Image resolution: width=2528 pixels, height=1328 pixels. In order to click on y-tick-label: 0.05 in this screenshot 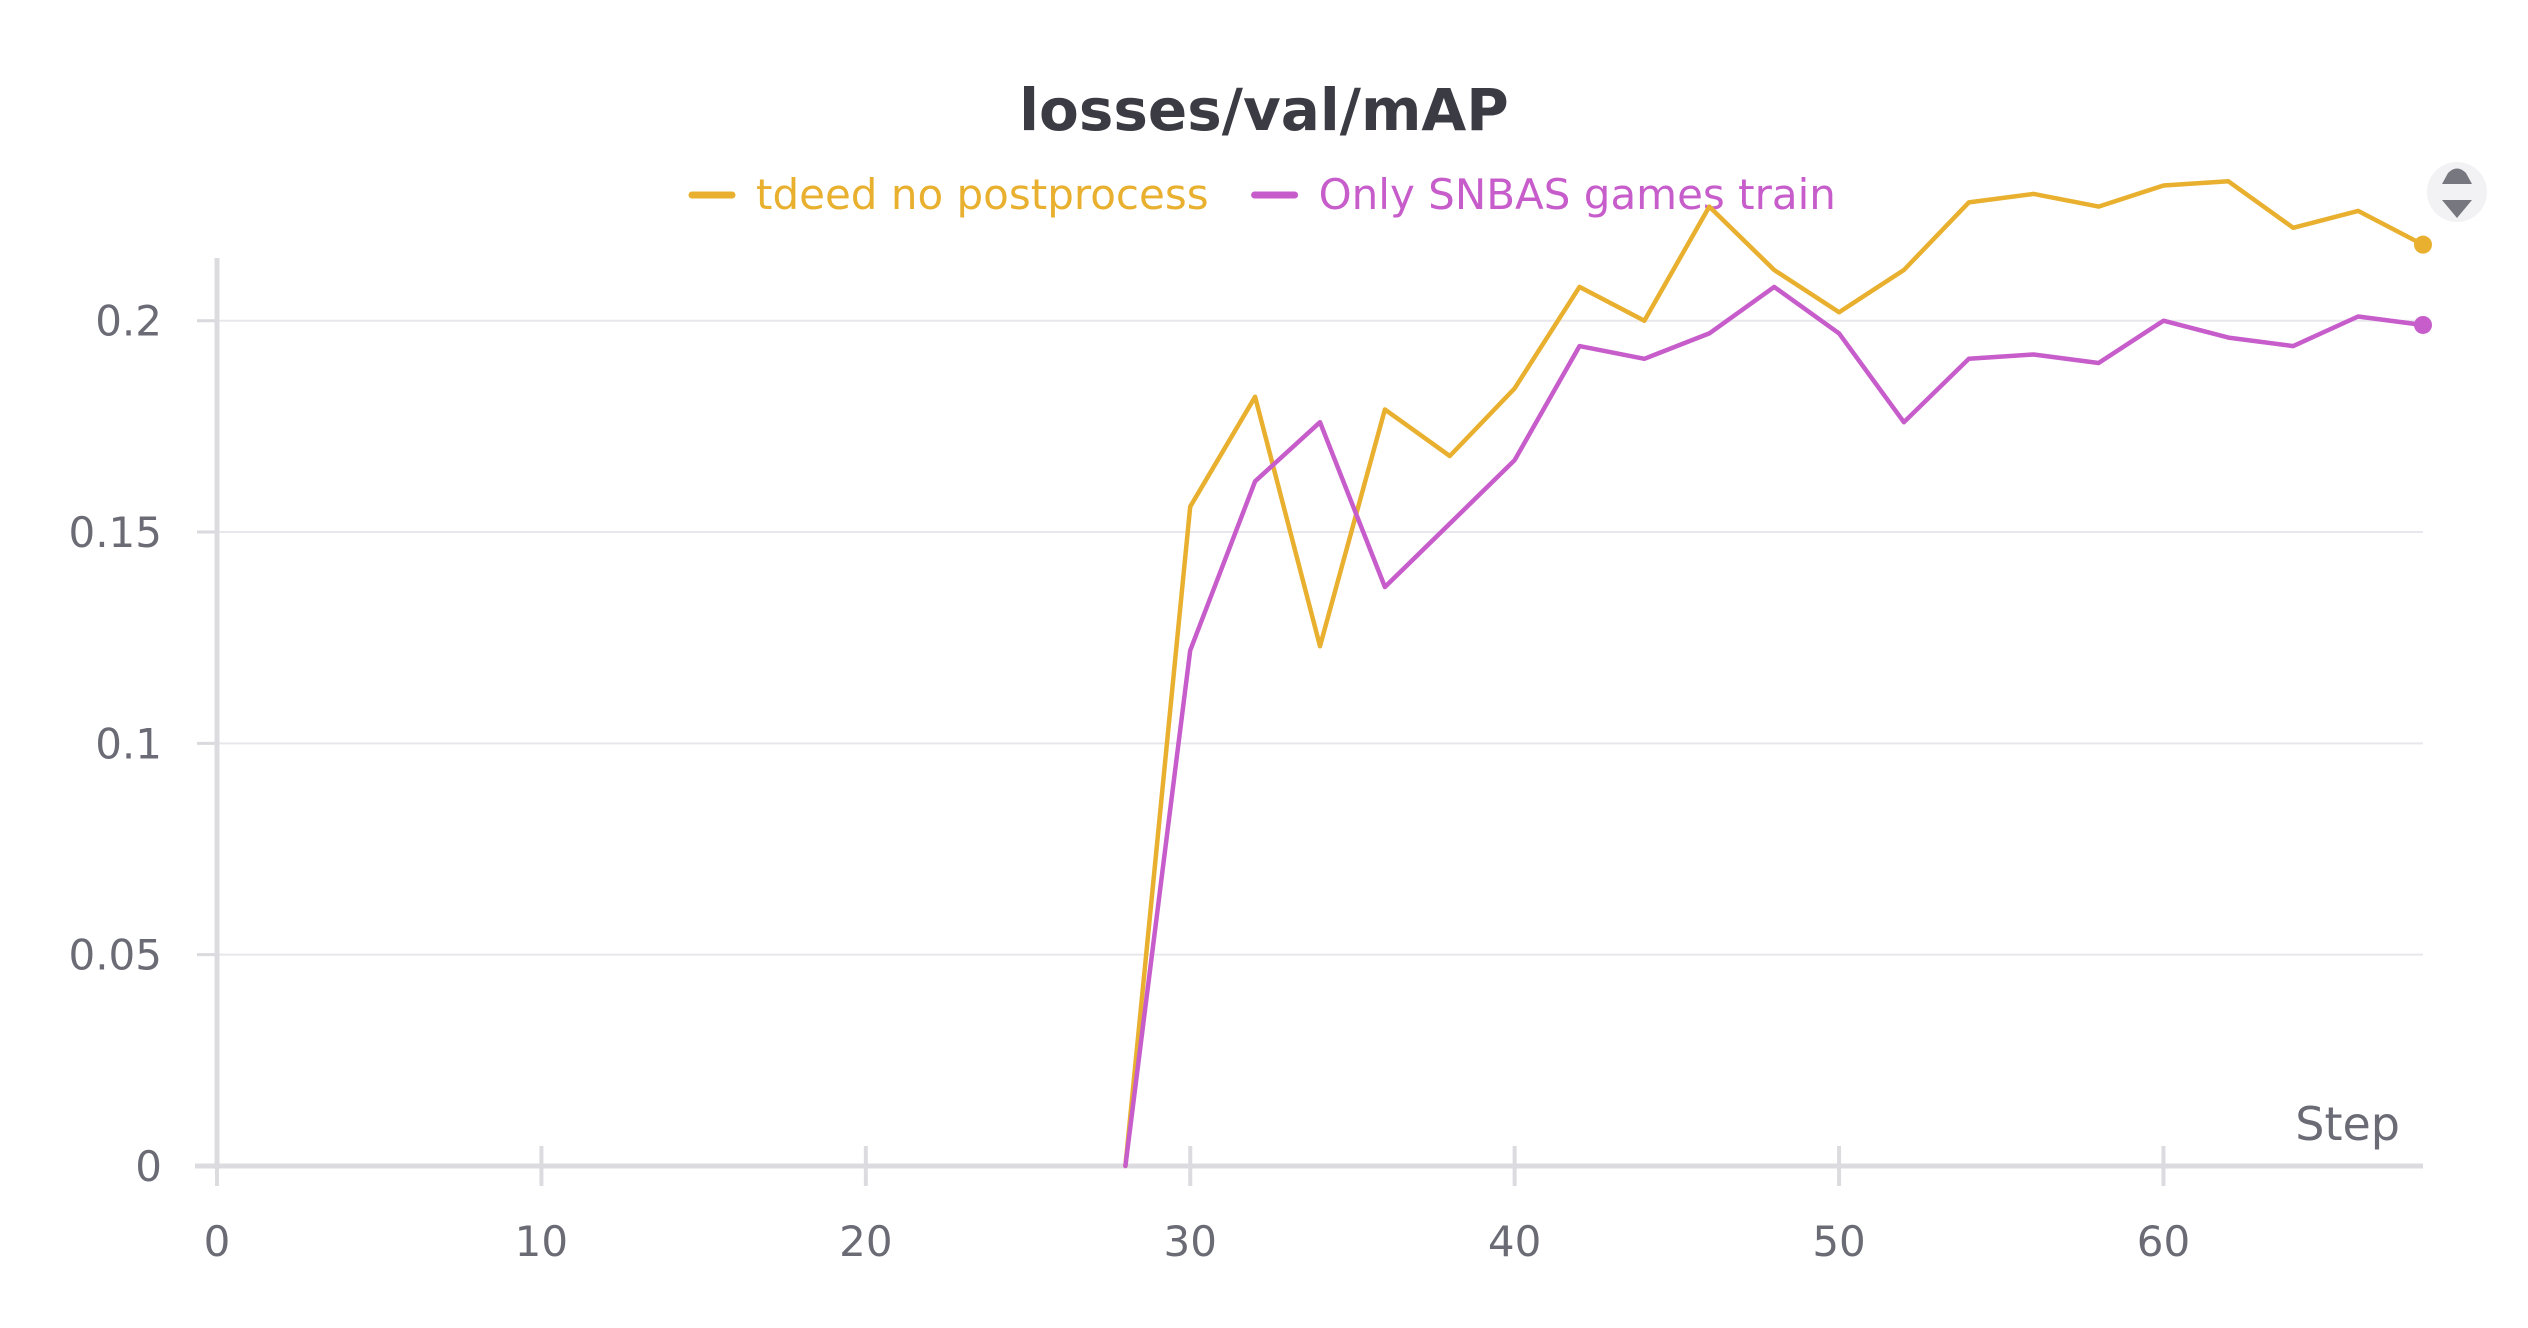, I will do `click(115, 955)`.